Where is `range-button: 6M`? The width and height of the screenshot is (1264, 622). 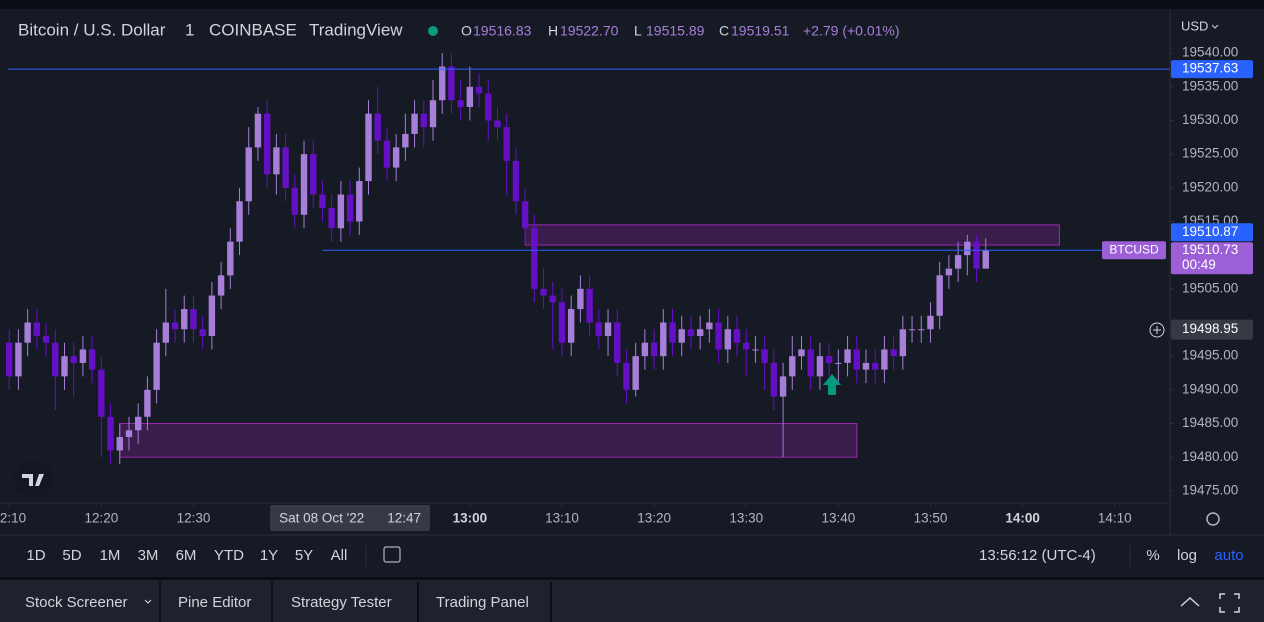
range-button: 6M is located at coordinates (186, 555).